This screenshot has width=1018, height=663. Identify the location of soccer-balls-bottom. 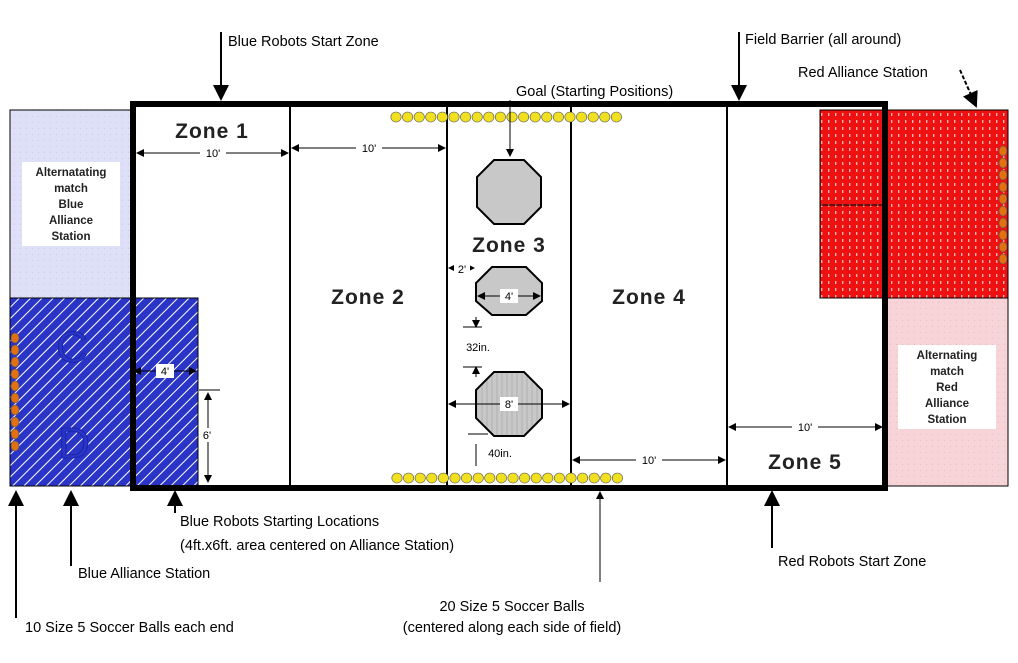
(507, 478).